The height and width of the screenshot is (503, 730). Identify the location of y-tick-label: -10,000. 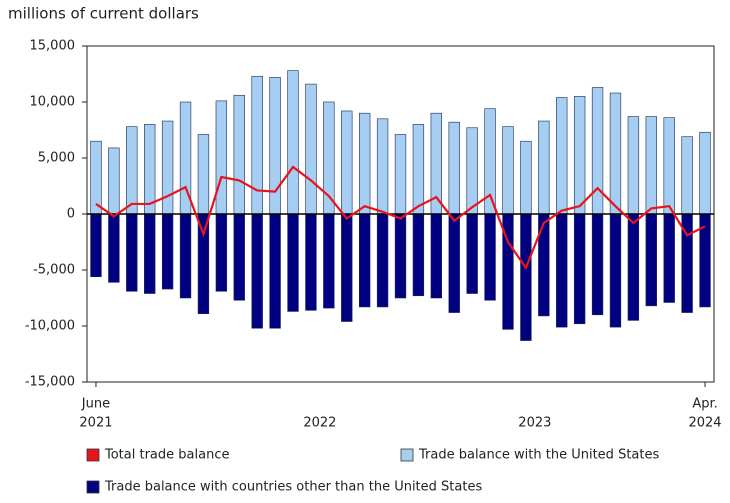
(50, 326).